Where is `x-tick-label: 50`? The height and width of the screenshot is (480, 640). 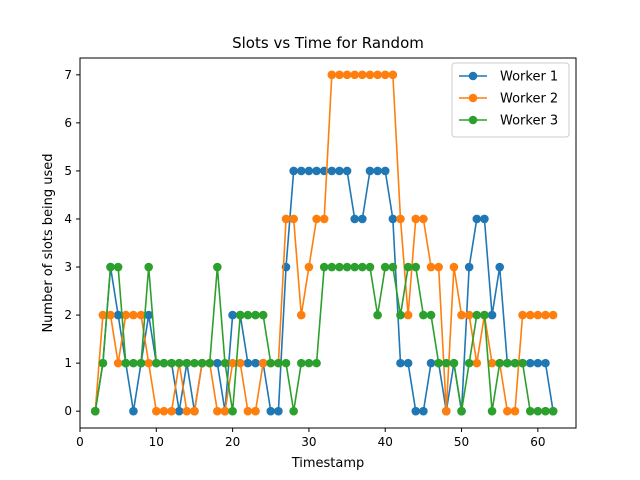 x-tick-label: 50 is located at coordinates (461, 442).